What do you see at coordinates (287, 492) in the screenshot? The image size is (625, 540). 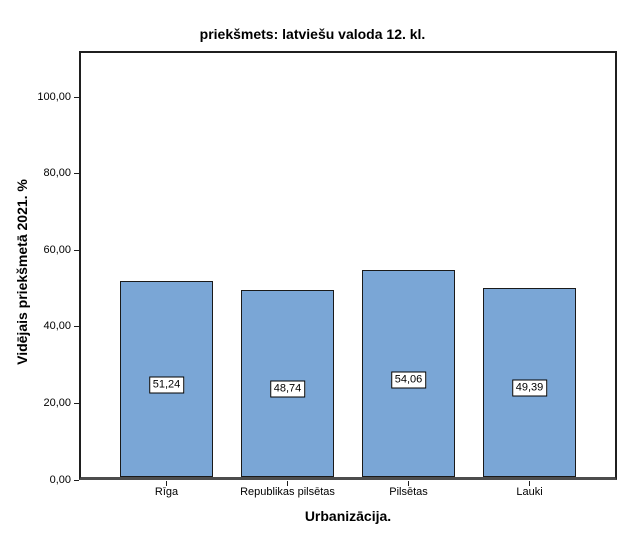 I see `x-tick-label-2: Republikas pilsētas` at bounding box center [287, 492].